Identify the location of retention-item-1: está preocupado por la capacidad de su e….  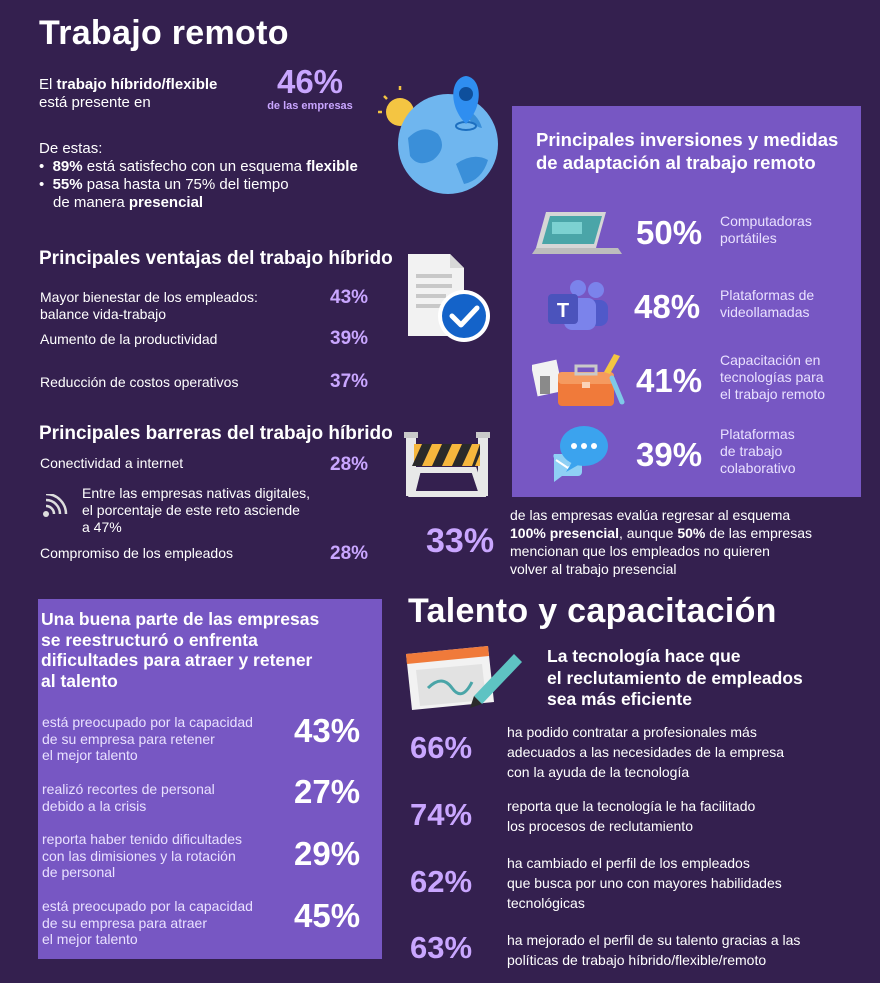
(147, 738).